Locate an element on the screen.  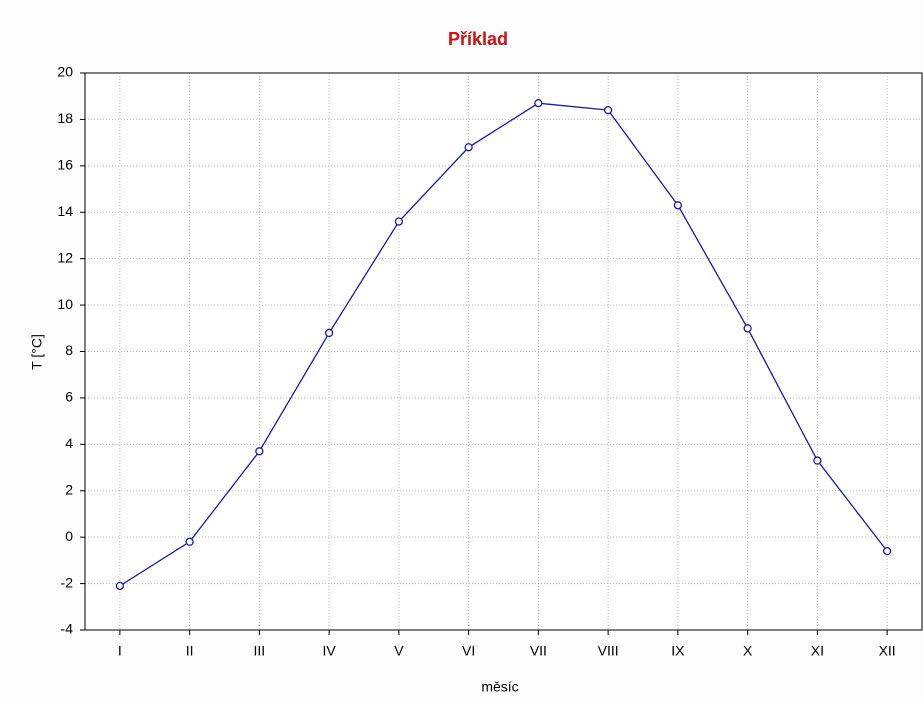
x-axis-label: měsíc is located at coordinates (499, 687).